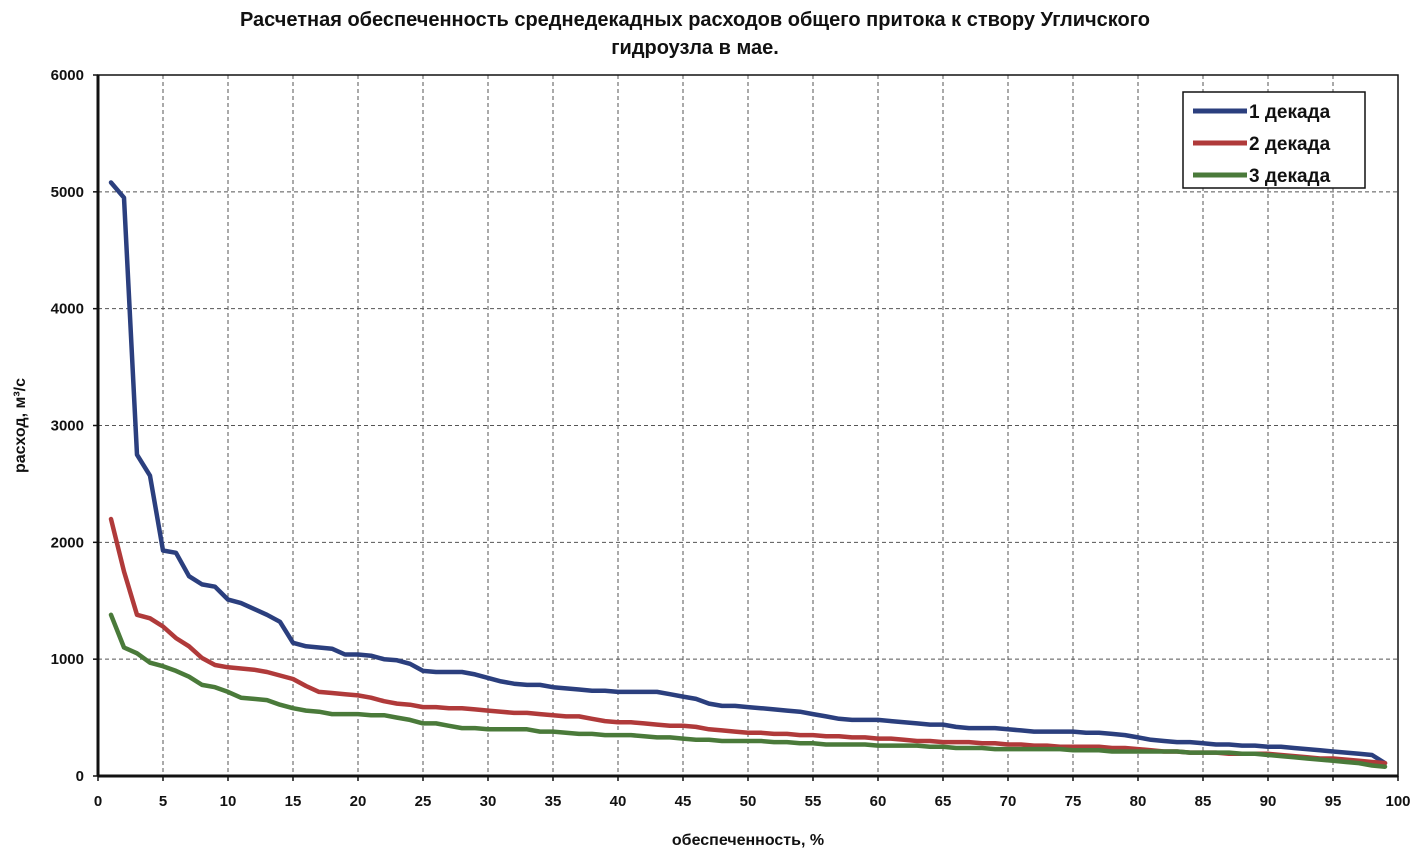  What do you see at coordinates (358, 801) in the screenshot?
I see `x-tick-label: 20` at bounding box center [358, 801].